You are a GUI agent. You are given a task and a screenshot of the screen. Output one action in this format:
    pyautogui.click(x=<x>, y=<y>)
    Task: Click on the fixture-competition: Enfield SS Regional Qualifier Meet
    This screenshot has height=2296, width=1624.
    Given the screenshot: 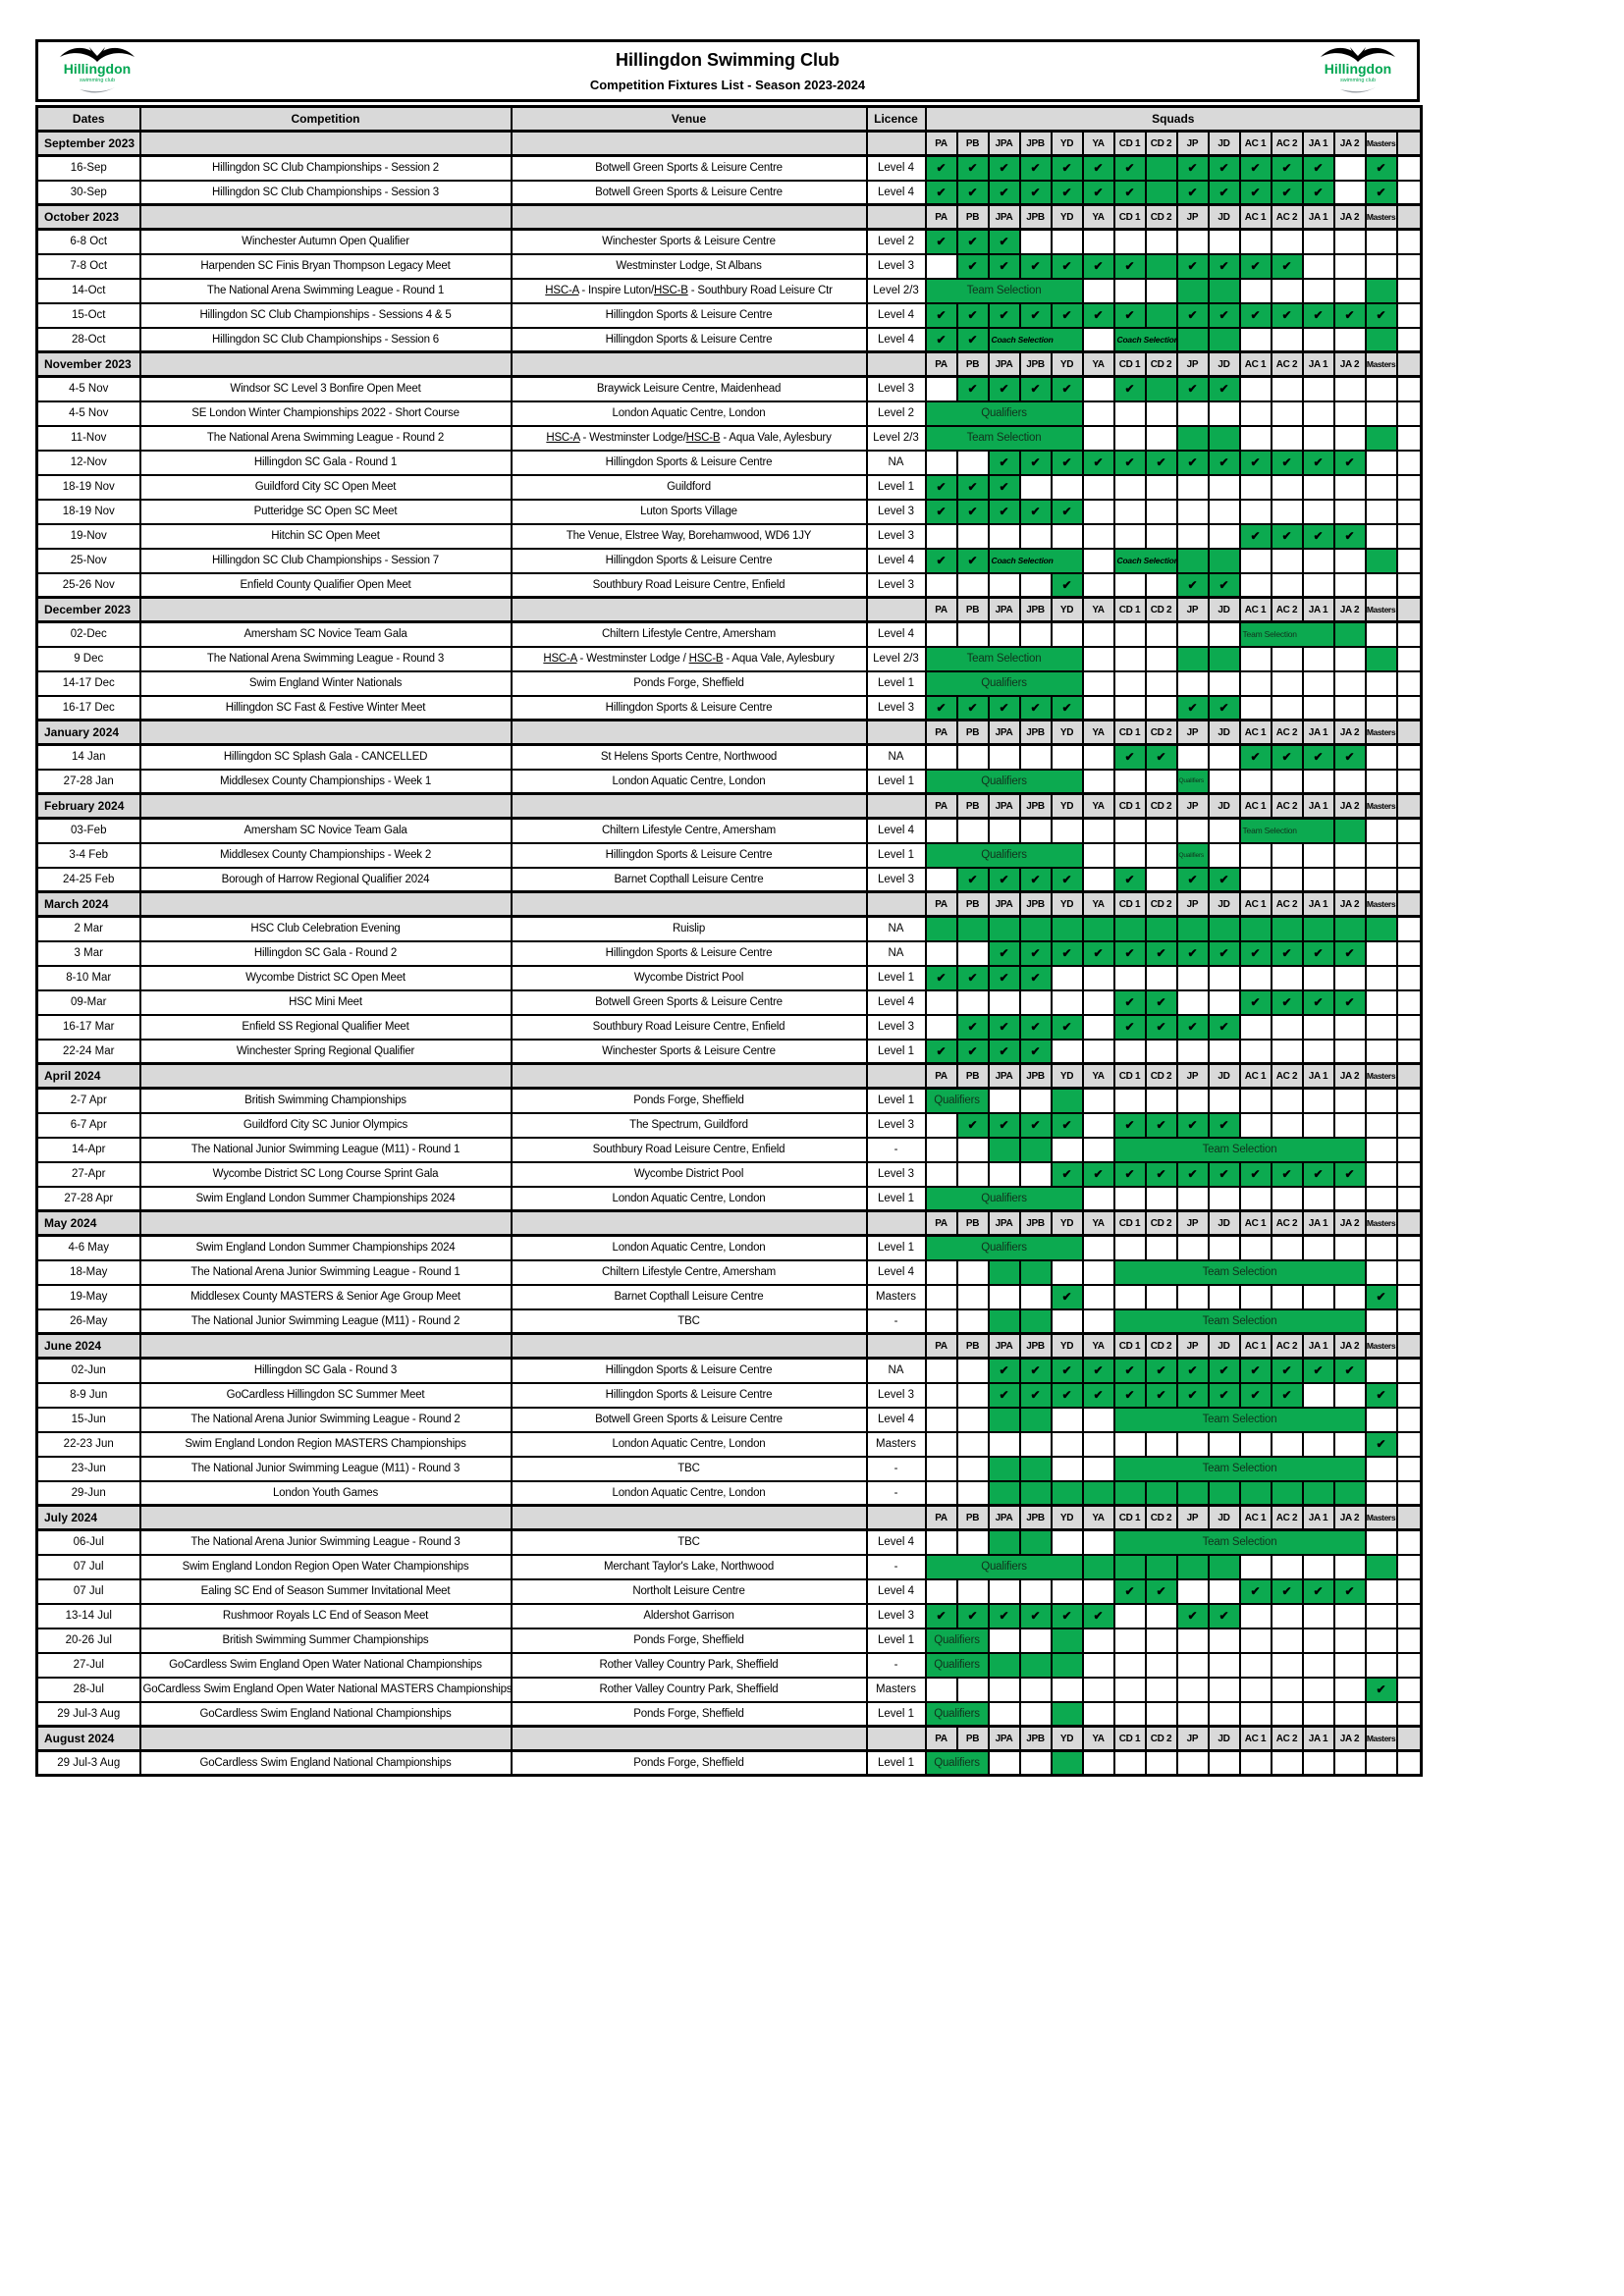 What is the action you would take?
    pyautogui.click(x=325, y=1027)
    